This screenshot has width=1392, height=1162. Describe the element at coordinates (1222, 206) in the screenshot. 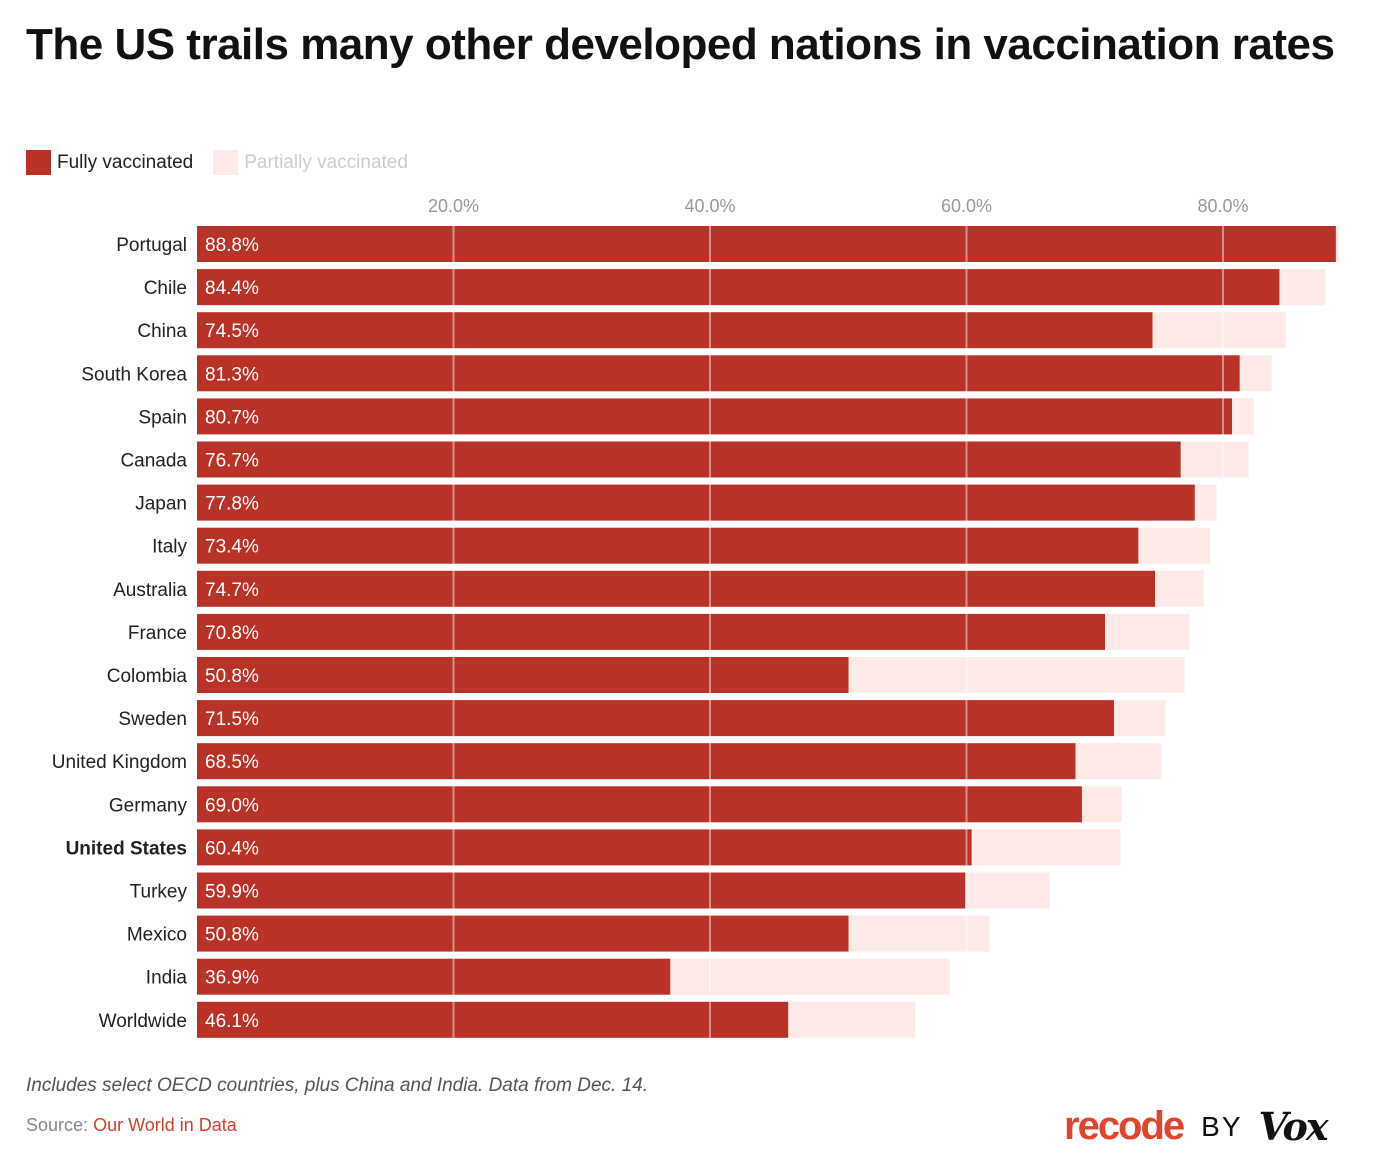

I see `x-tick-label: 80.0%` at that location.